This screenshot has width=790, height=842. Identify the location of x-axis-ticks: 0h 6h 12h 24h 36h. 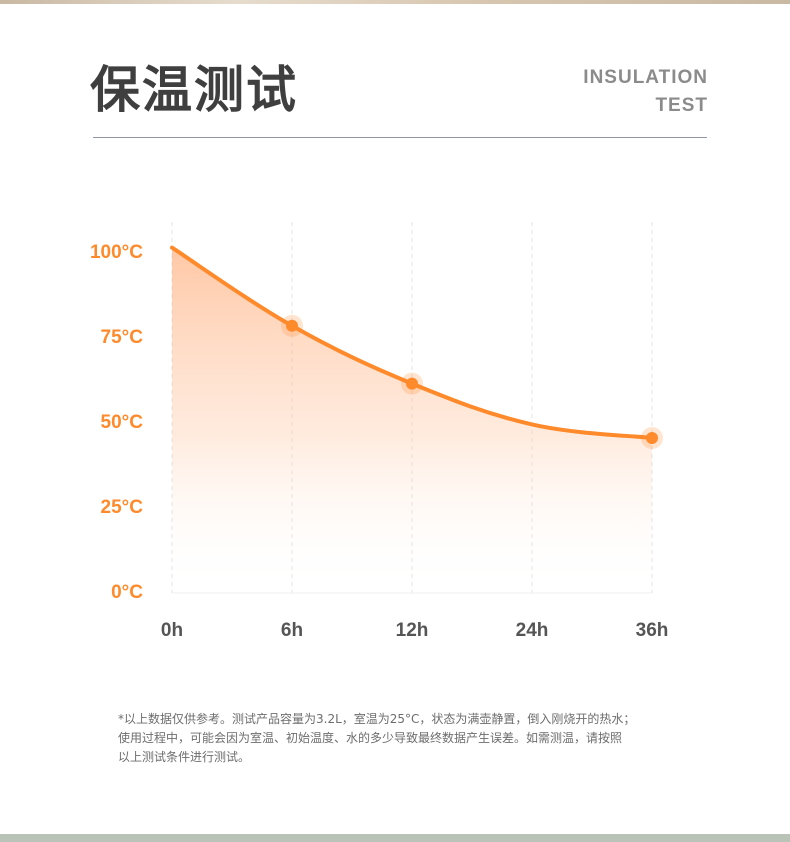
(414, 630).